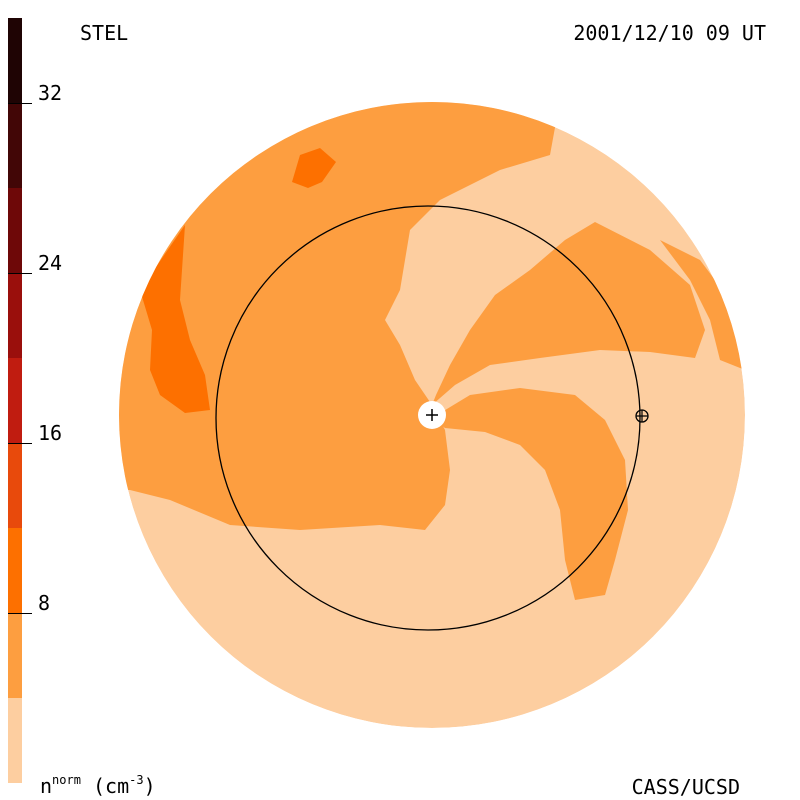 The image size is (800, 800). Describe the element at coordinates (314, 168) in the screenshot. I see `density-region-high-top` at that location.